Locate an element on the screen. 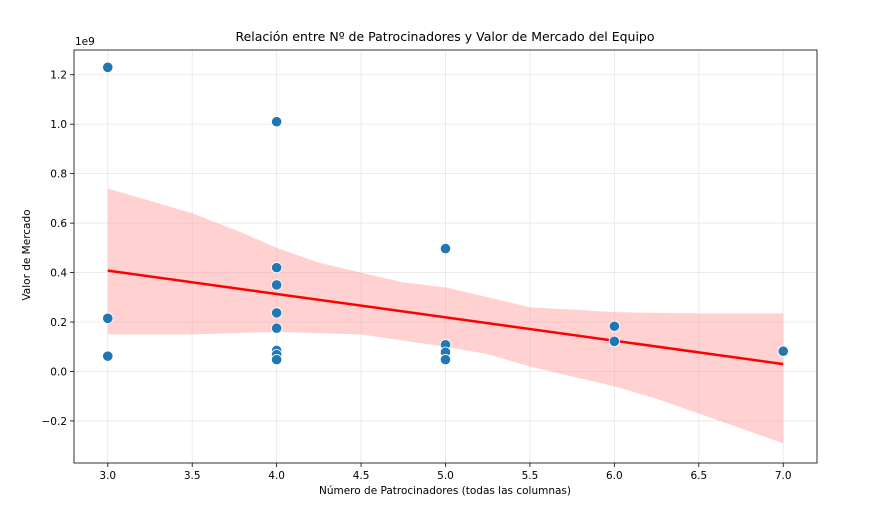 This screenshot has height=509, width=882. y-axis-label: Valor de Mercado is located at coordinates (27, 254).